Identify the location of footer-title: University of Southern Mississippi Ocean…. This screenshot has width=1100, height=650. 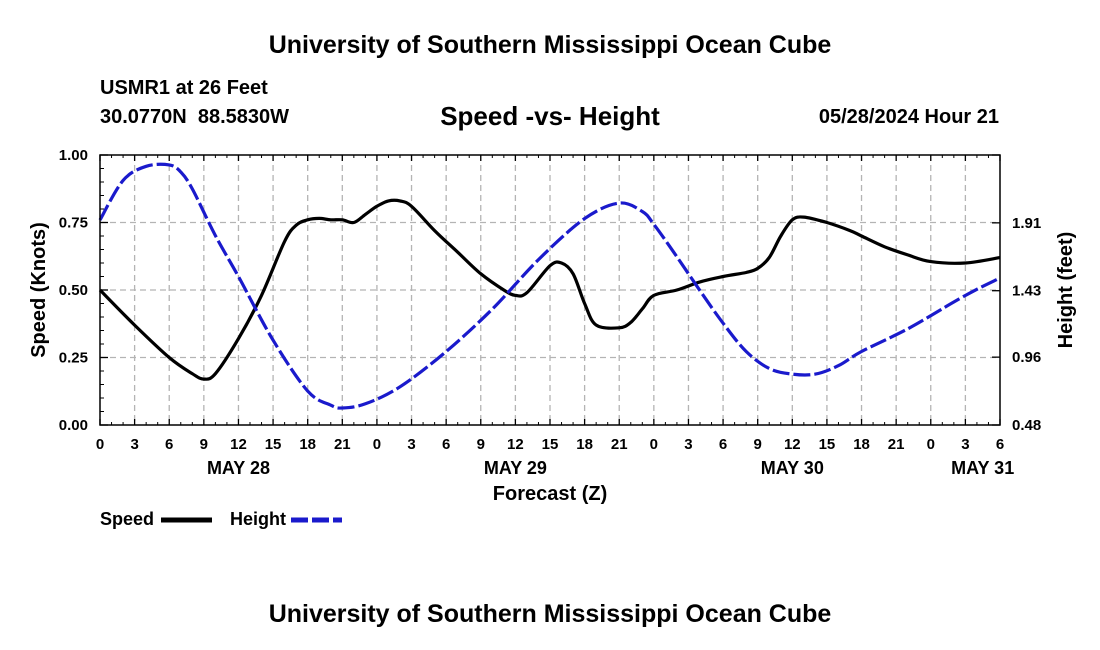
(550, 614).